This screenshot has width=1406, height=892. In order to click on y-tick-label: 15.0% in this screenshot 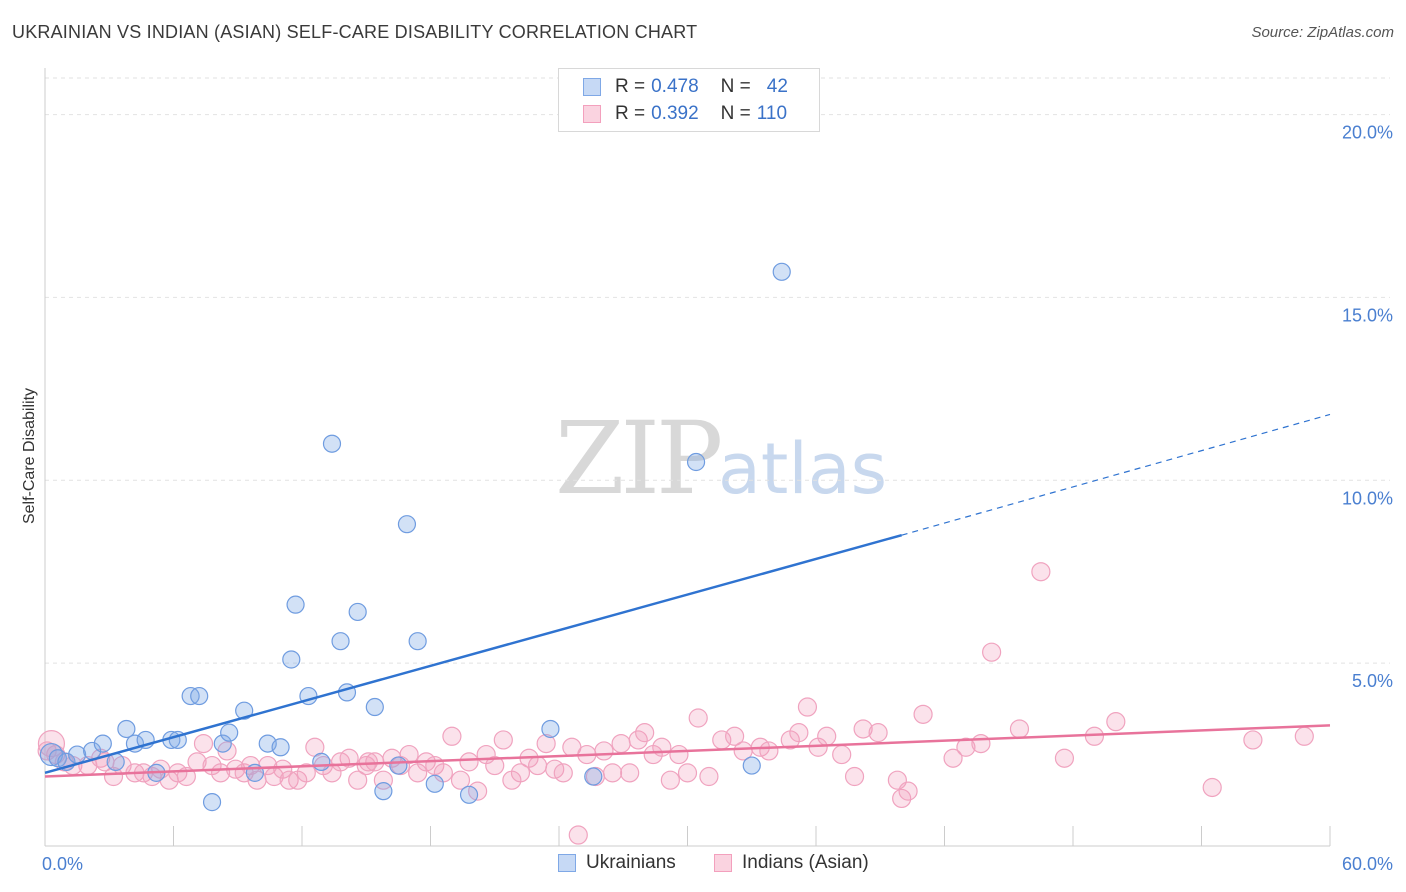, I will do `click(1367, 315)`.